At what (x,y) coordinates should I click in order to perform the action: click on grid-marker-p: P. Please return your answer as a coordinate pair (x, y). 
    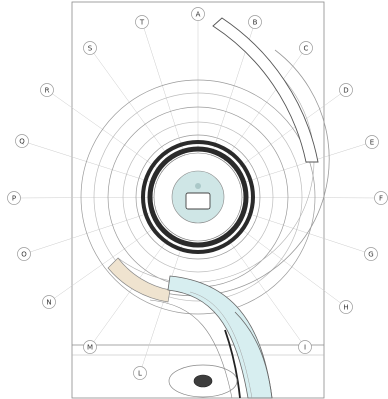
    Looking at the image, I should click on (14, 198).